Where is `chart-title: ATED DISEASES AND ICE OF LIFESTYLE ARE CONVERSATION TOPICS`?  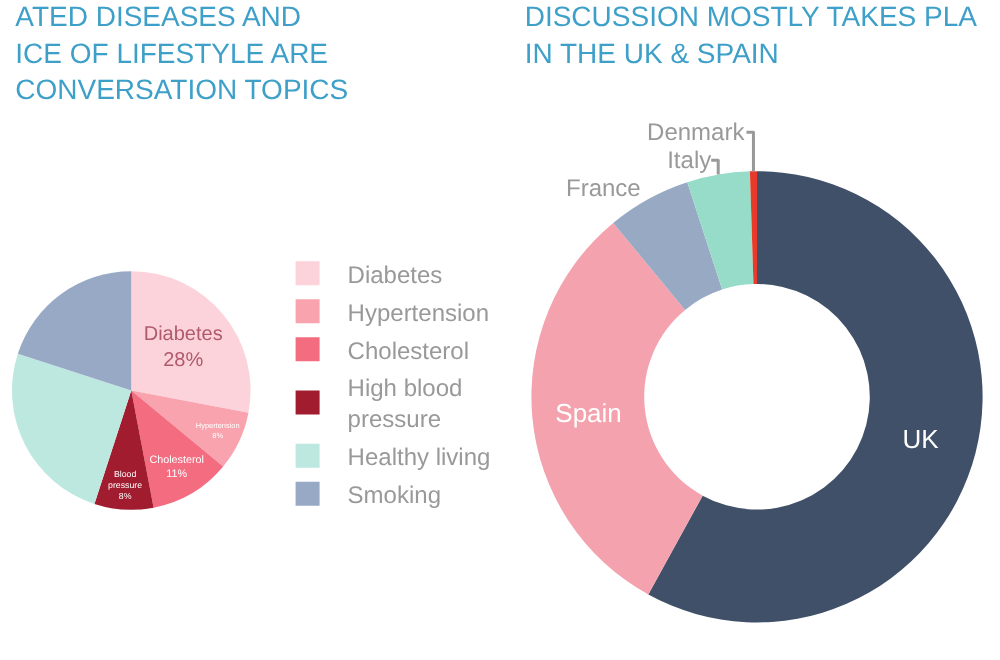
chart-title: ATED DISEASES AND ICE OF LIFESTYLE ARE CONVERSATION TOPICS is located at coordinates (182, 53).